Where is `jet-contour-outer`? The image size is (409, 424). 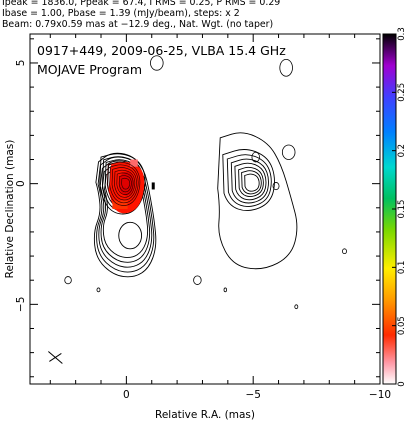 jet-contour-outer is located at coordinates (257, 201).